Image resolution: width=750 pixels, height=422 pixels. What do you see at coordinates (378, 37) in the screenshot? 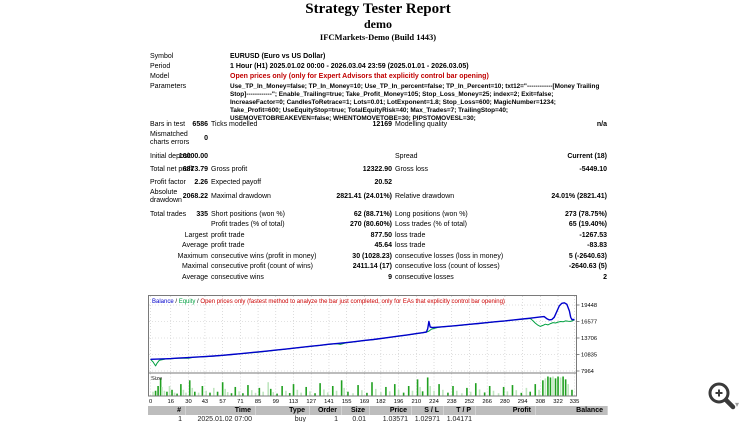
I see `server-build: IFCMarkets-Demo (Build 1443)` at bounding box center [378, 37].